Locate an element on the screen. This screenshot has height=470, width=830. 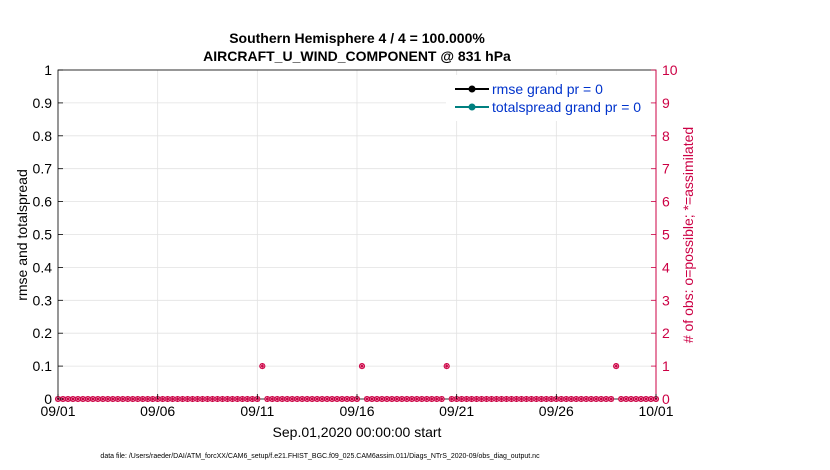
legend-totalspread-marker is located at coordinates (472, 107).